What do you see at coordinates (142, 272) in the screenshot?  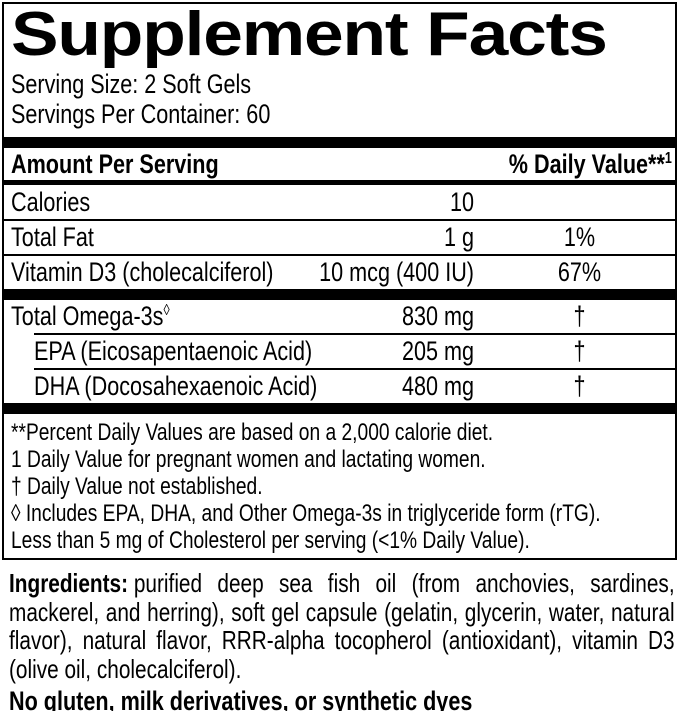 I see `row-name: Vitamin D3 (cholecalciferol)` at bounding box center [142, 272].